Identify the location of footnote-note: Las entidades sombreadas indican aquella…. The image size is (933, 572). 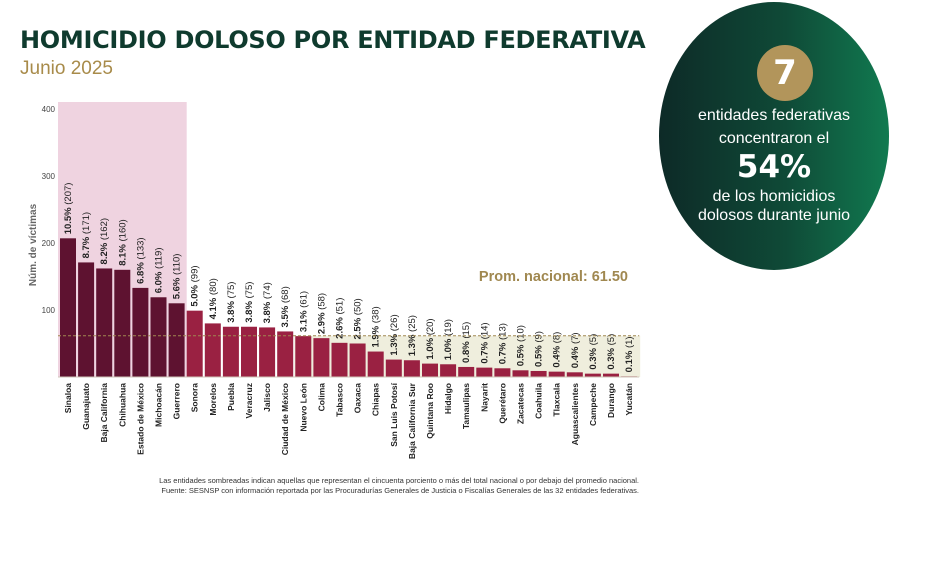
(399, 480).